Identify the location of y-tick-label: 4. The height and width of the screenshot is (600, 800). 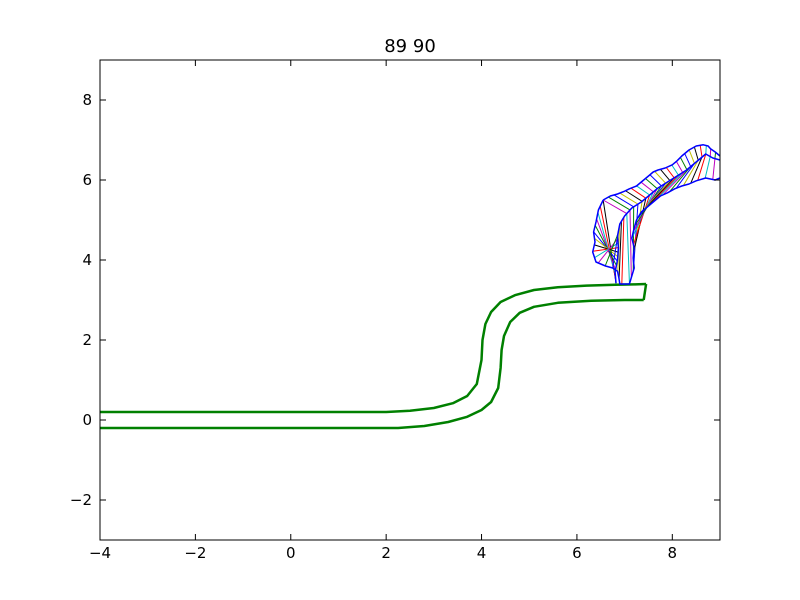
(87, 260).